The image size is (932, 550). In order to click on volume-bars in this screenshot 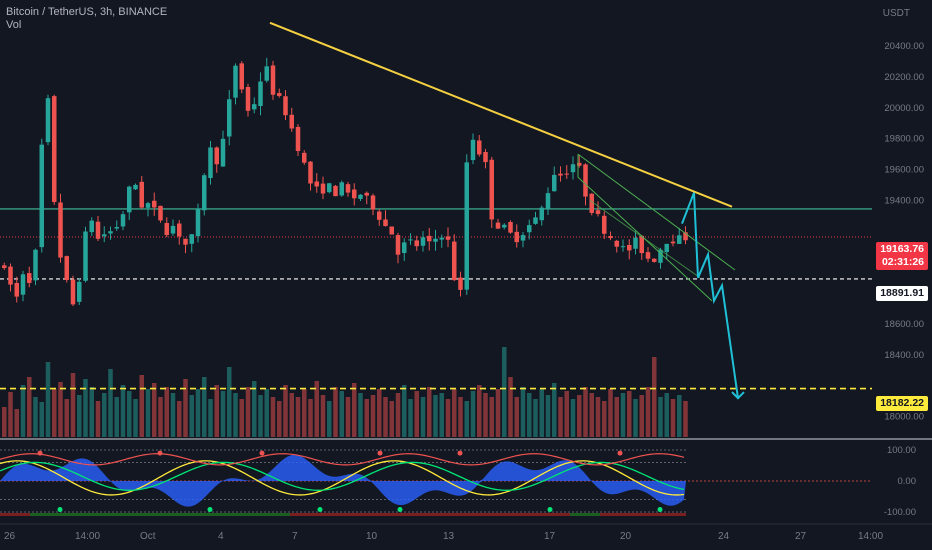, I will do `click(345, 392)`.